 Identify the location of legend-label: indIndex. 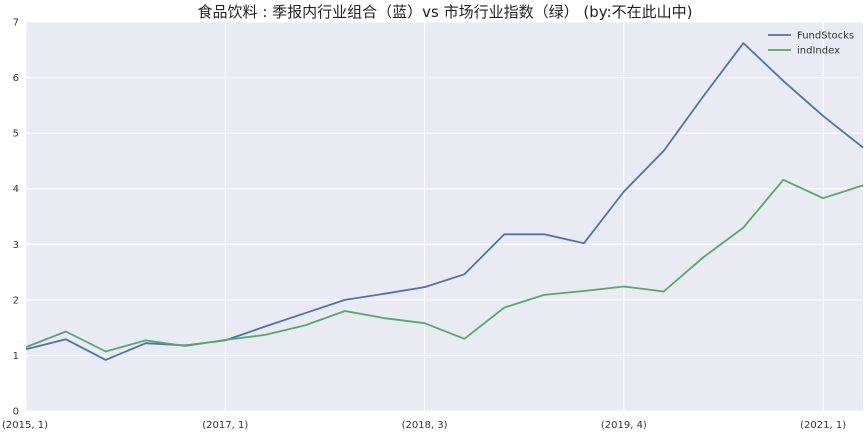
(818, 51).